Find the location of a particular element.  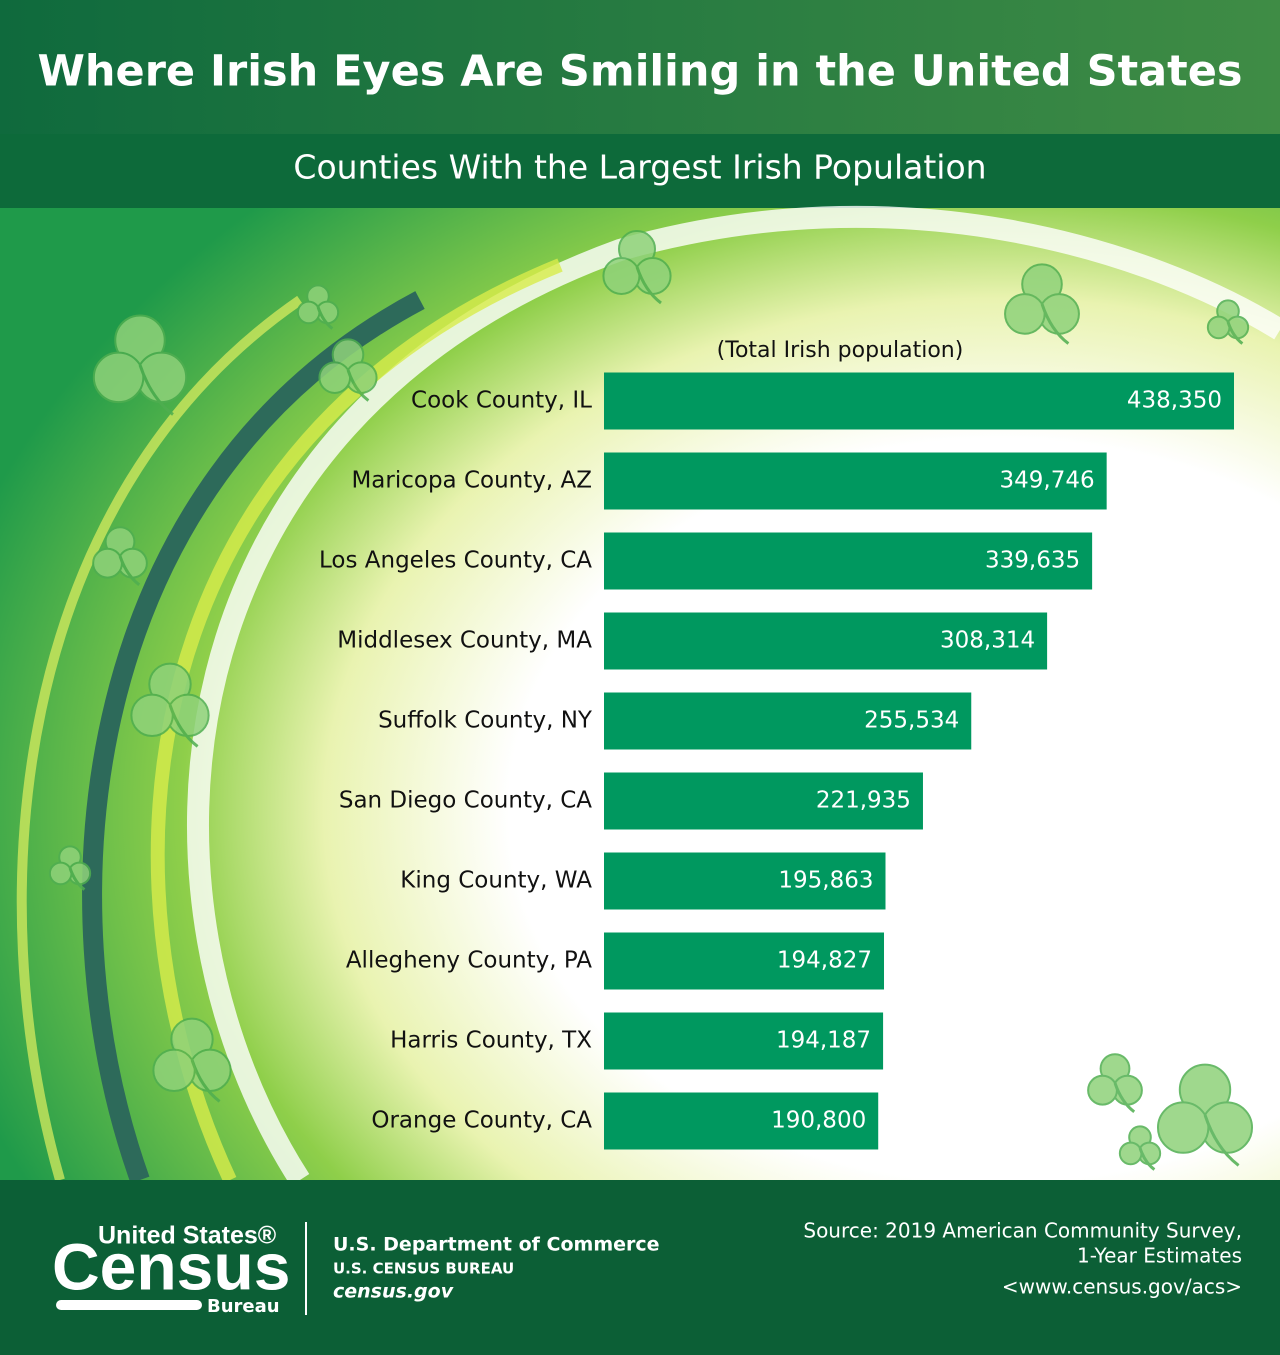

footer-band is located at coordinates (640, 1267).